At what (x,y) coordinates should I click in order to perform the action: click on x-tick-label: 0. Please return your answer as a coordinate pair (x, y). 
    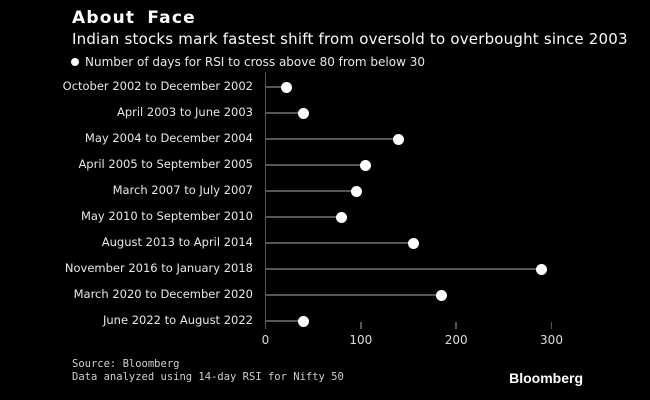
    Looking at the image, I should click on (265, 340).